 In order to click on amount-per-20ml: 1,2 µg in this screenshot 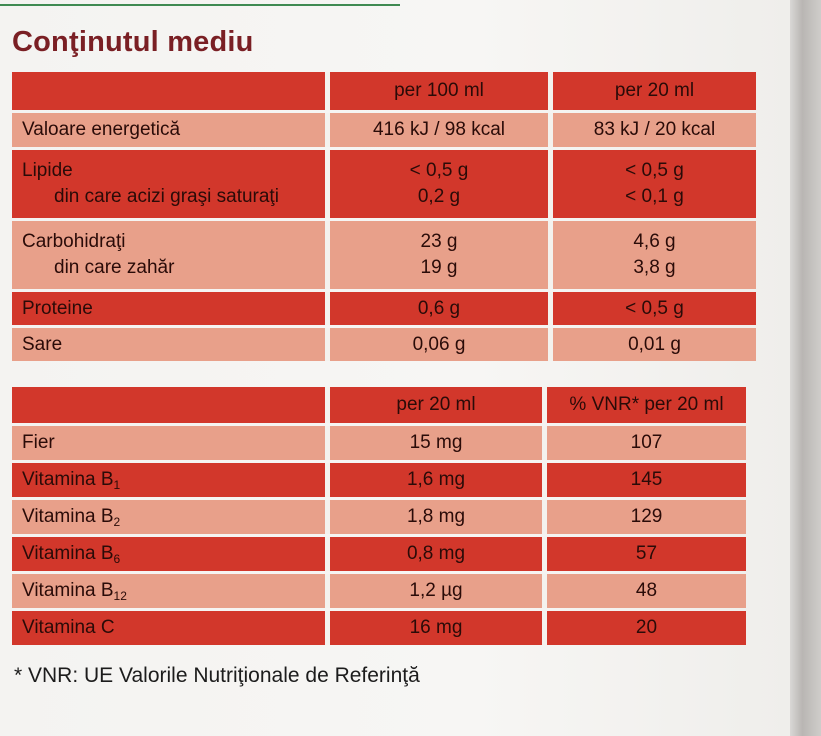, I will do `click(433, 591)`.